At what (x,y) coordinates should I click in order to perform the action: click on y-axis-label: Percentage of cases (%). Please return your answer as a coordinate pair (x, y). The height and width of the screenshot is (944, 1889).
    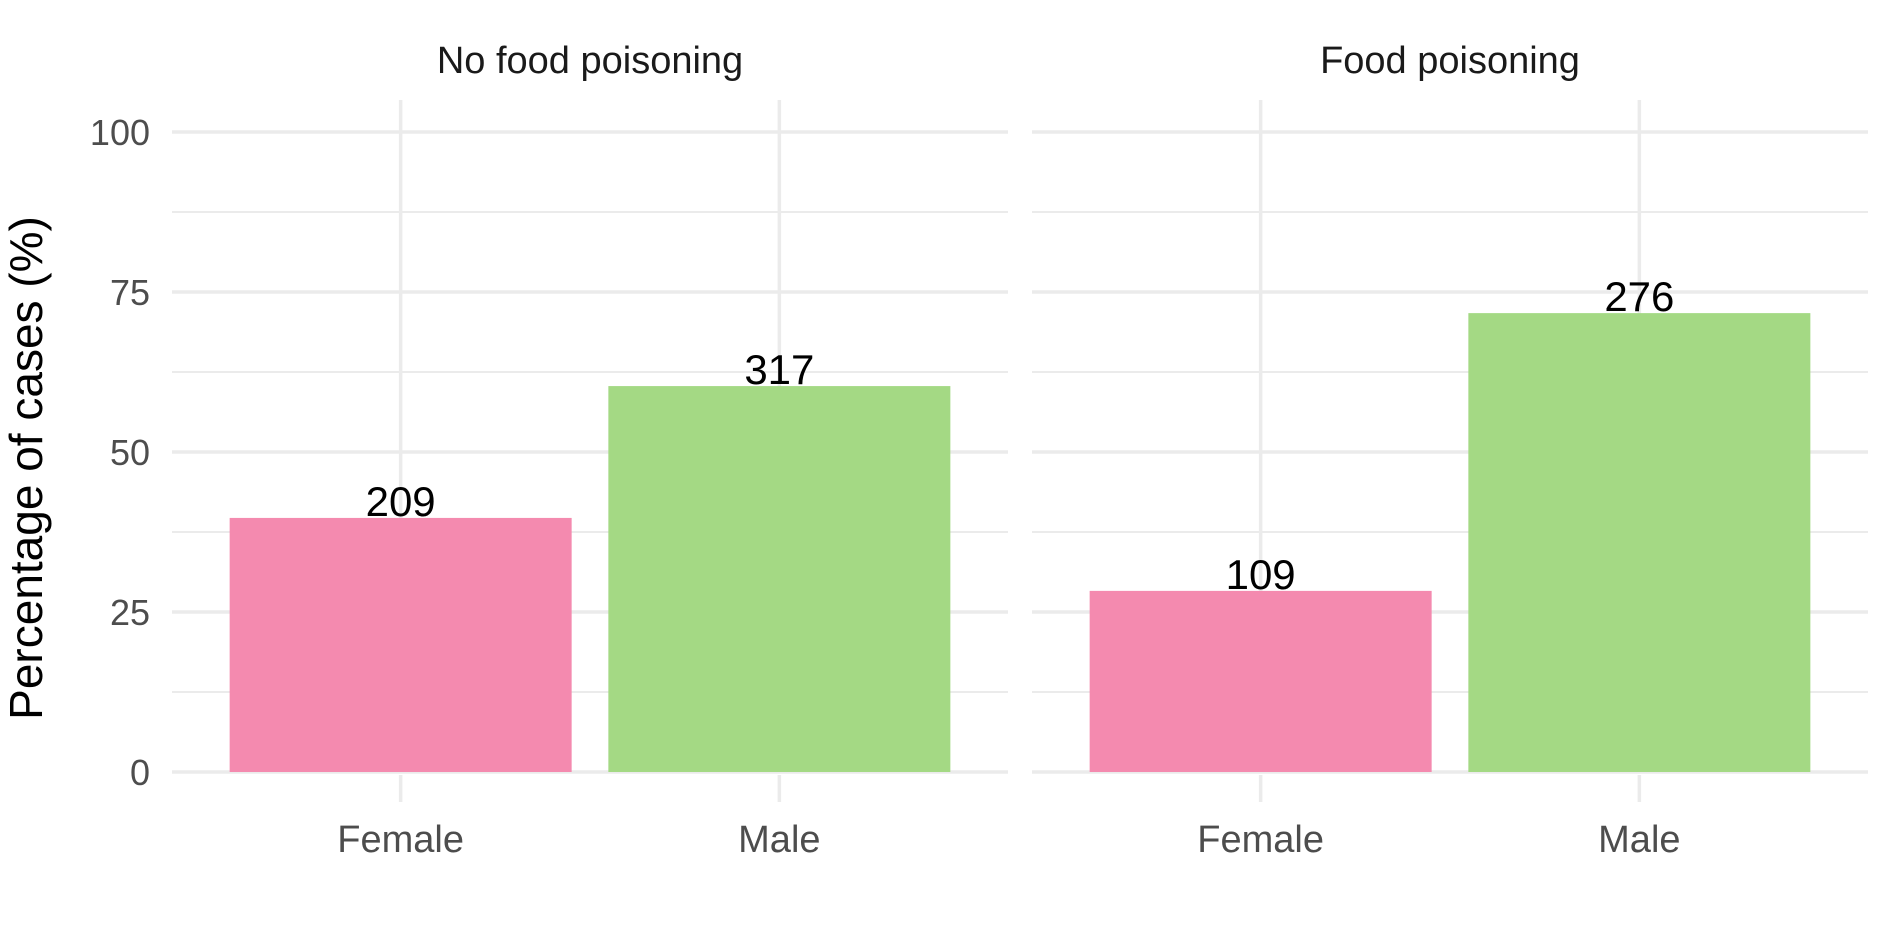
    Looking at the image, I should click on (26, 468).